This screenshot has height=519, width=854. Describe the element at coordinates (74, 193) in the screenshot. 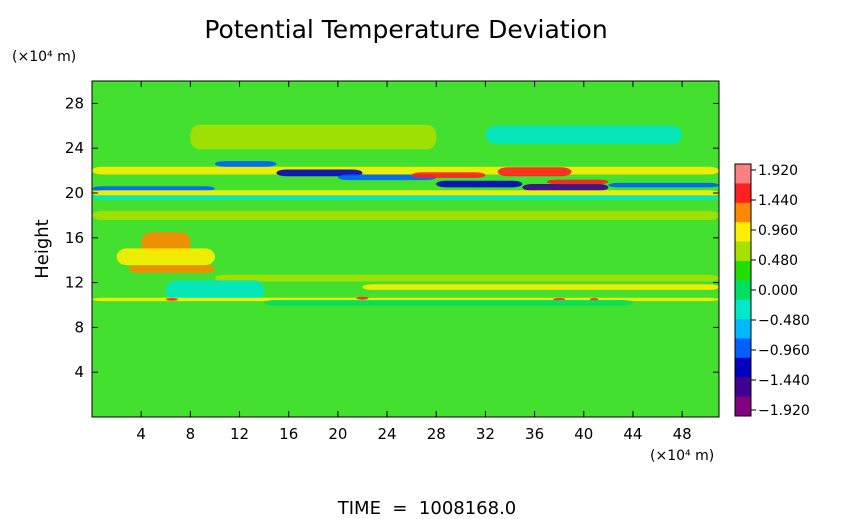

I see `y-tick-label-20: 20` at that location.